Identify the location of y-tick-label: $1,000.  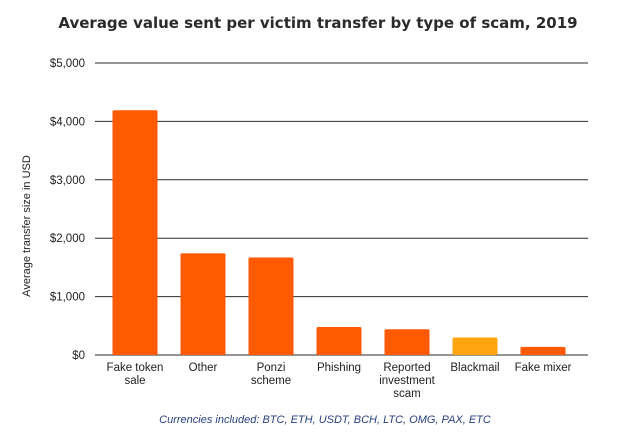
(67, 298).